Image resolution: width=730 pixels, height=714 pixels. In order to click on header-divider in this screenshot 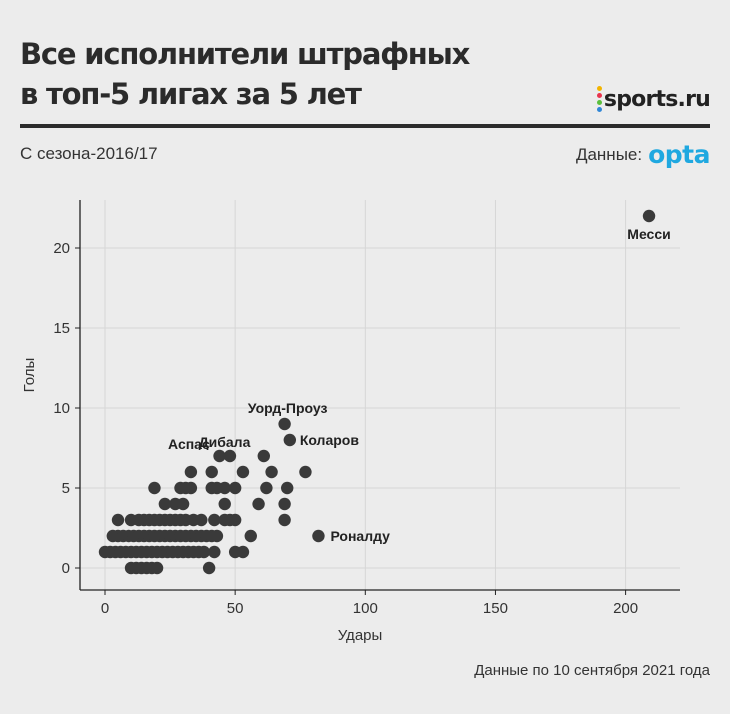, I will do `click(365, 126)`.